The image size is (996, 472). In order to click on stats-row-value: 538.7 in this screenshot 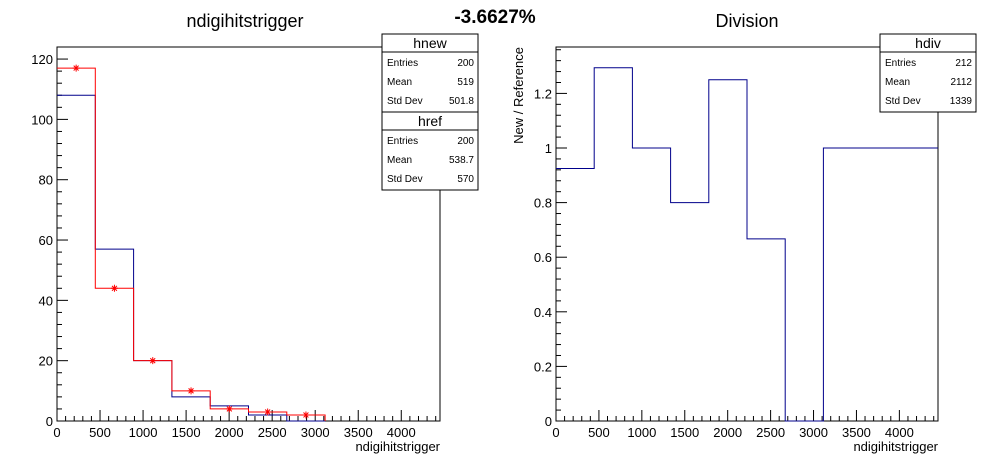, I will do `click(461, 160)`.